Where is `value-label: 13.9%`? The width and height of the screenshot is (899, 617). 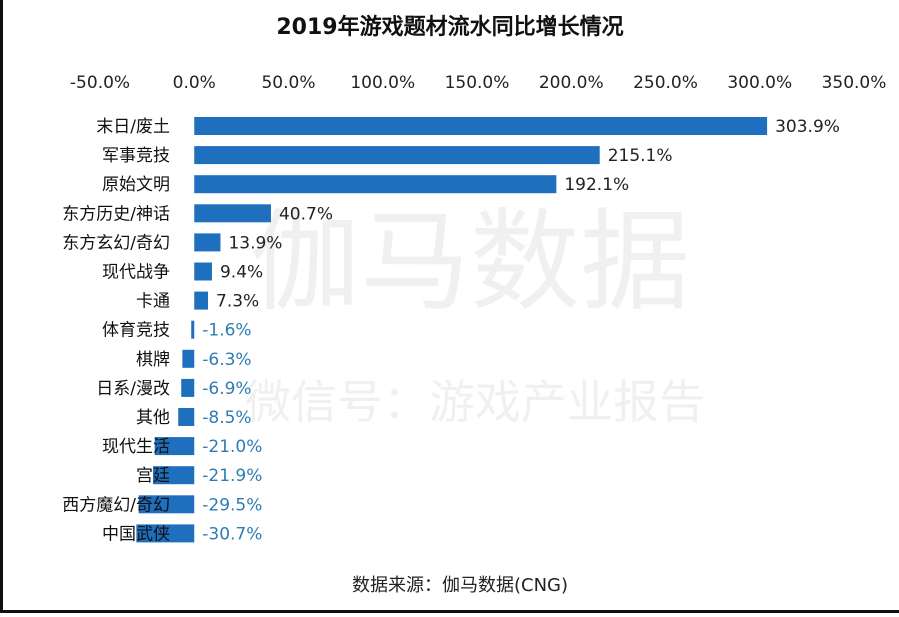
value-label: 13.9% is located at coordinates (255, 243).